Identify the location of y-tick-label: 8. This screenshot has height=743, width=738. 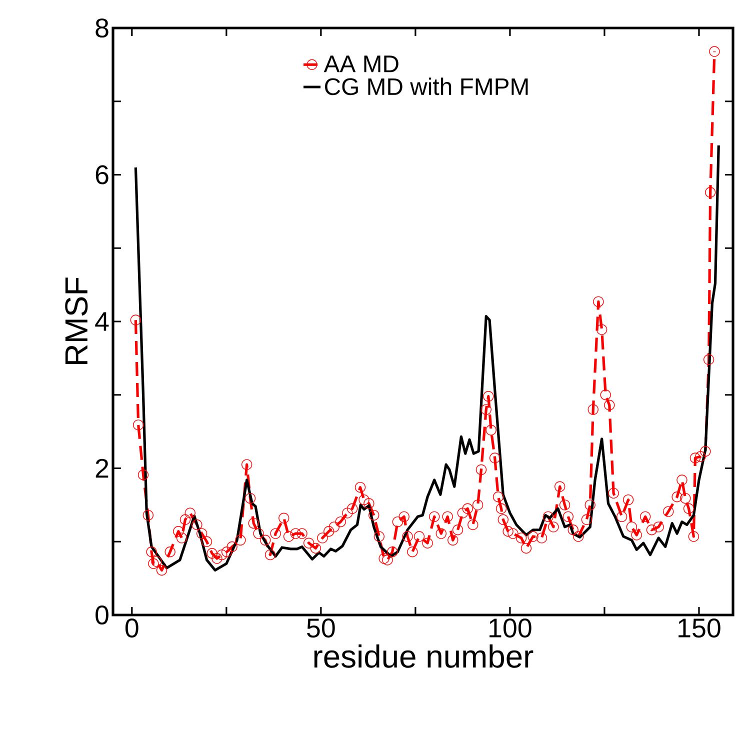
(102, 28).